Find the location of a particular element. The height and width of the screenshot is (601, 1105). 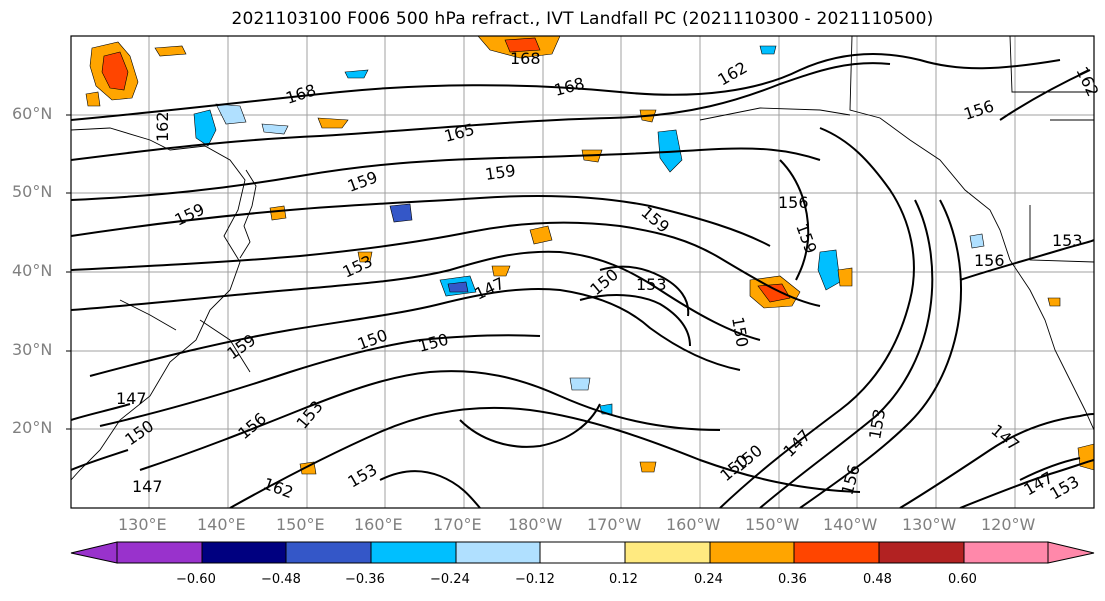

colorbar-tick-label: −0.36 is located at coordinates (365, 579).